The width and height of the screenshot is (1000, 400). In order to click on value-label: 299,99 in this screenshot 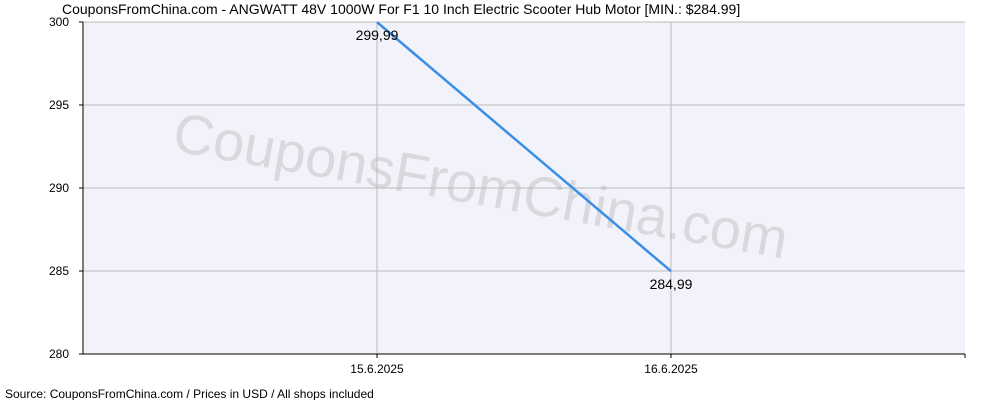, I will do `click(377, 35)`.